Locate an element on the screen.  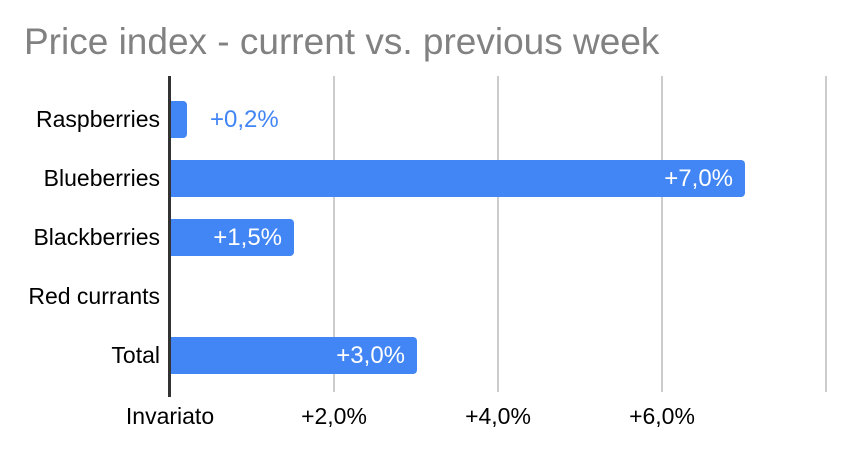
value-label-raspberries: +0,2% is located at coordinates (244, 119).